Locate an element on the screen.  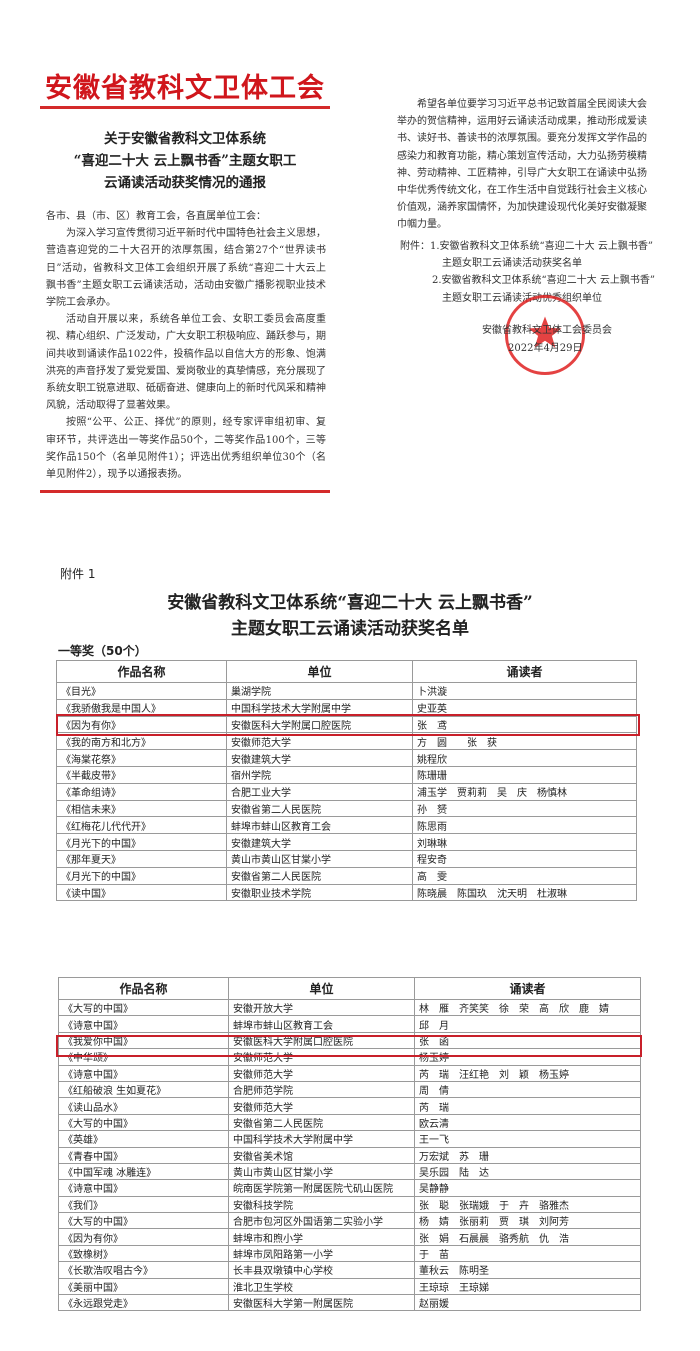
table-cell: 董秋云 陈明圣 is located at coordinates (527, 1270).